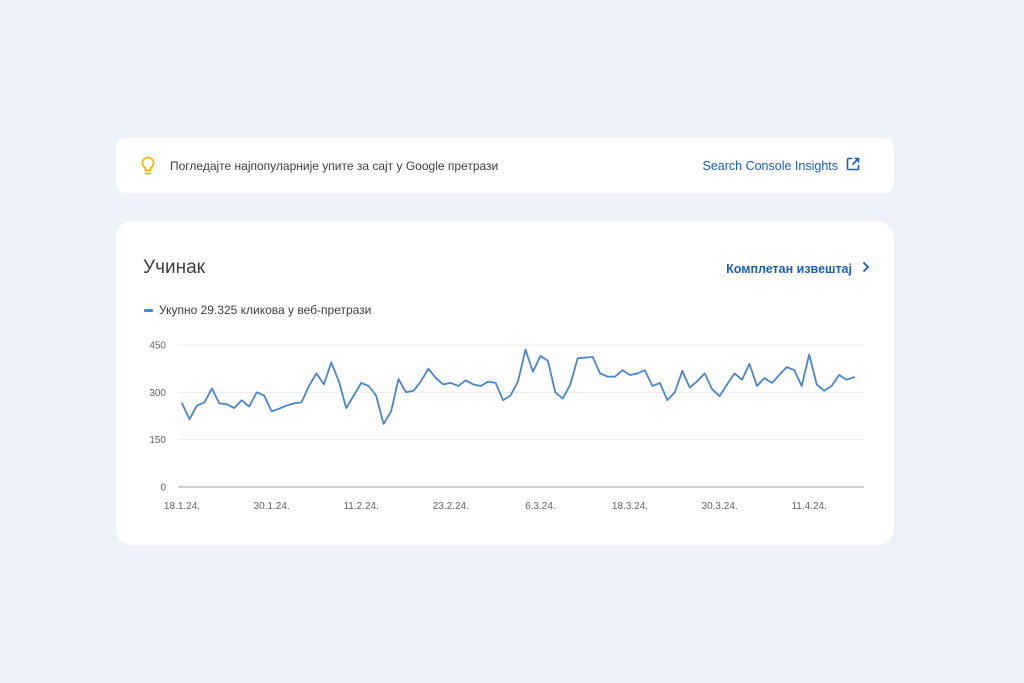 The width and height of the screenshot is (1024, 683). What do you see at coordinates (770, 165) in the screenshot?
I see `search-console-insights-label: Search Console Insights` at bounding box center [770, 165].